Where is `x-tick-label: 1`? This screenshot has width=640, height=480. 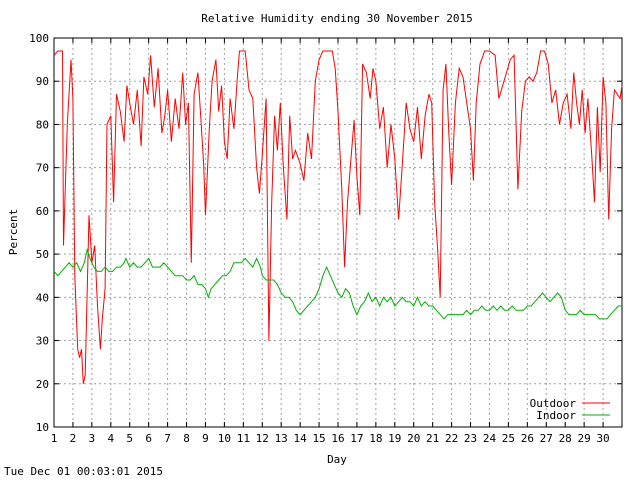
x-tick-label: 1 is located at coordinates (54, 438).